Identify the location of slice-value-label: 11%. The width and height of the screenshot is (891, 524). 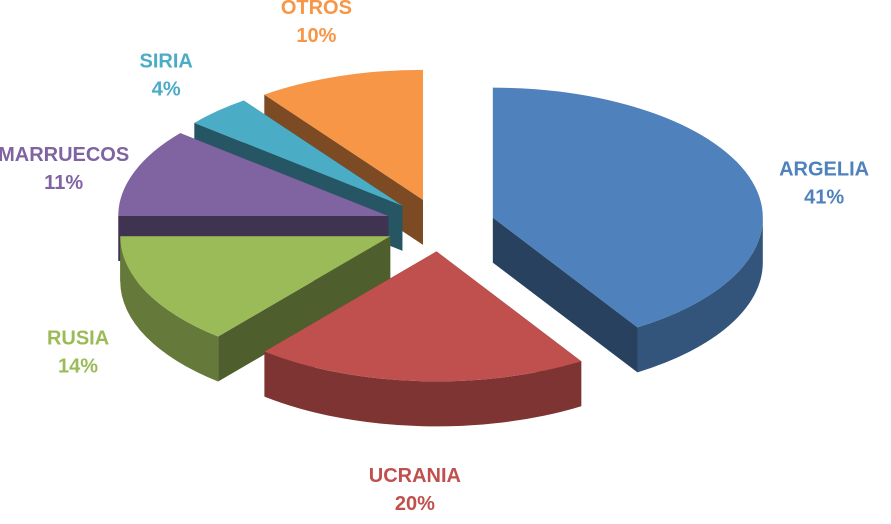
(63, 183).